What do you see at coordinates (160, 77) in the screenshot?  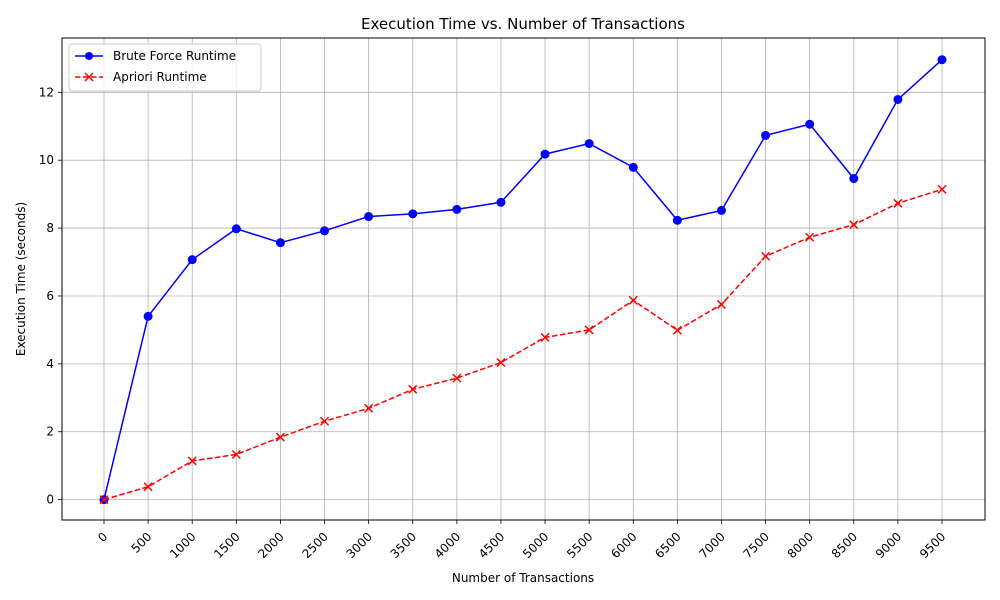 I see `legend-label-apriori: Apriori Runtime` at bounding box center [160, 77].